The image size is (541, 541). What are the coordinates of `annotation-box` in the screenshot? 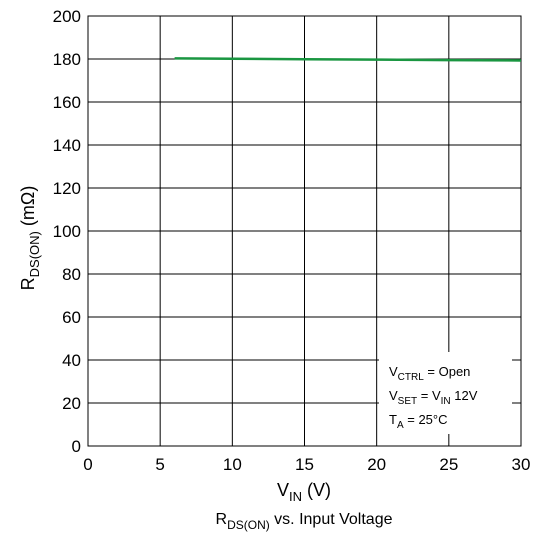 It's located at (445, 393).